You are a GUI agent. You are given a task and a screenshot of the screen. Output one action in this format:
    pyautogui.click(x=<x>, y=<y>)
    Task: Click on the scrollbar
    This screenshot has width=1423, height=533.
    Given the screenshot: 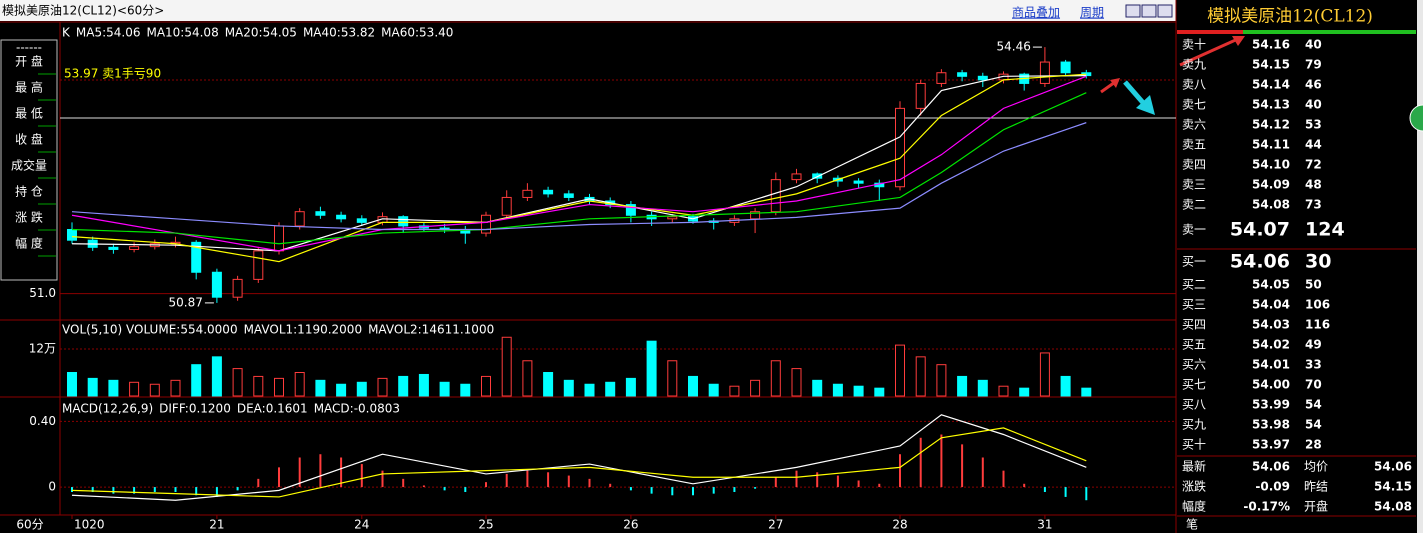 What is the action you would take?
    pyautogui.click(x=1420, y=266)
    